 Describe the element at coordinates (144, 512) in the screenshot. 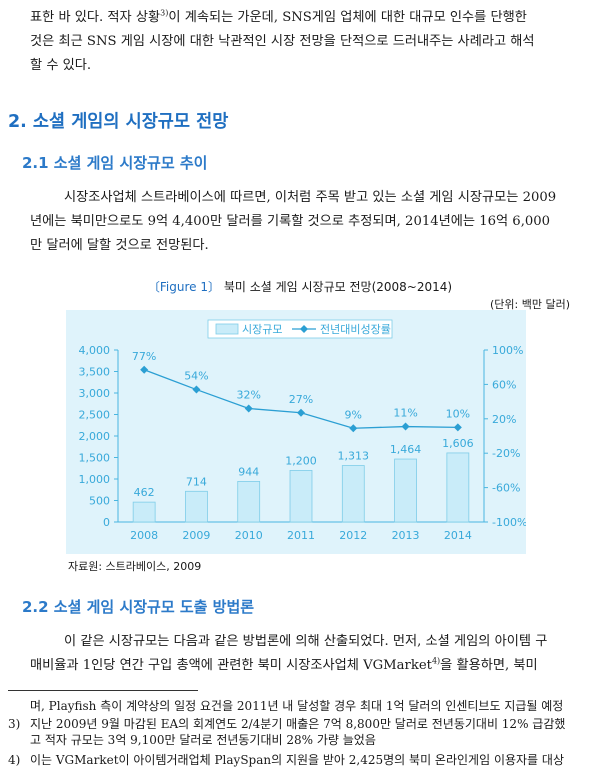

I see `bar-2008` at that location.